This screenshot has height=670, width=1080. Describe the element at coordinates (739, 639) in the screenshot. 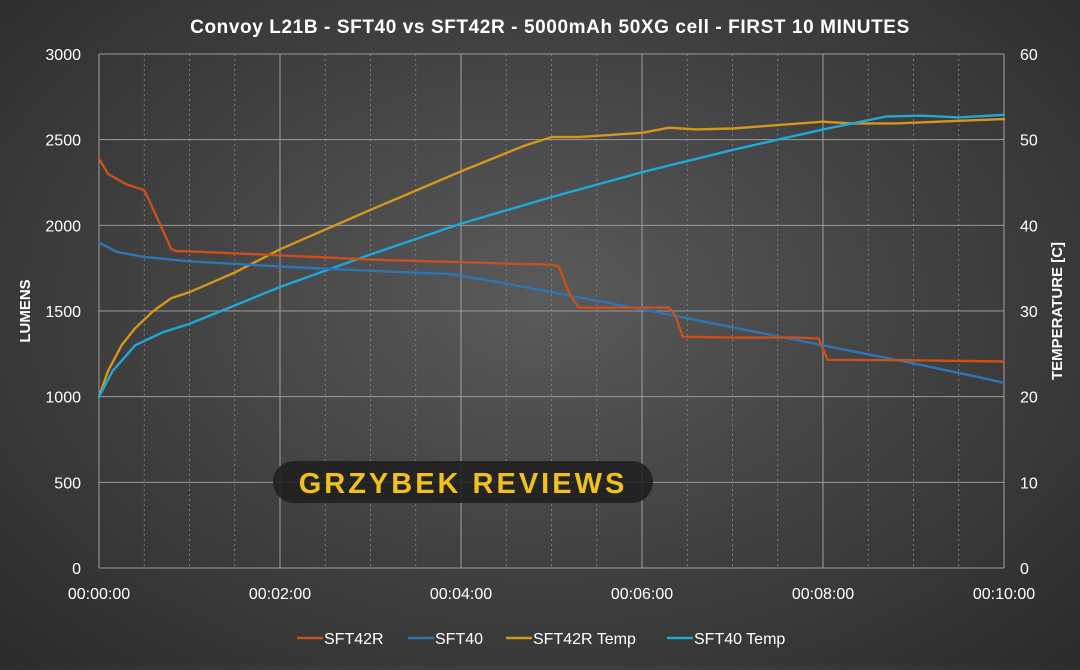

I see `legend-label-sft40-temp: SFT40 Temp` at that location.